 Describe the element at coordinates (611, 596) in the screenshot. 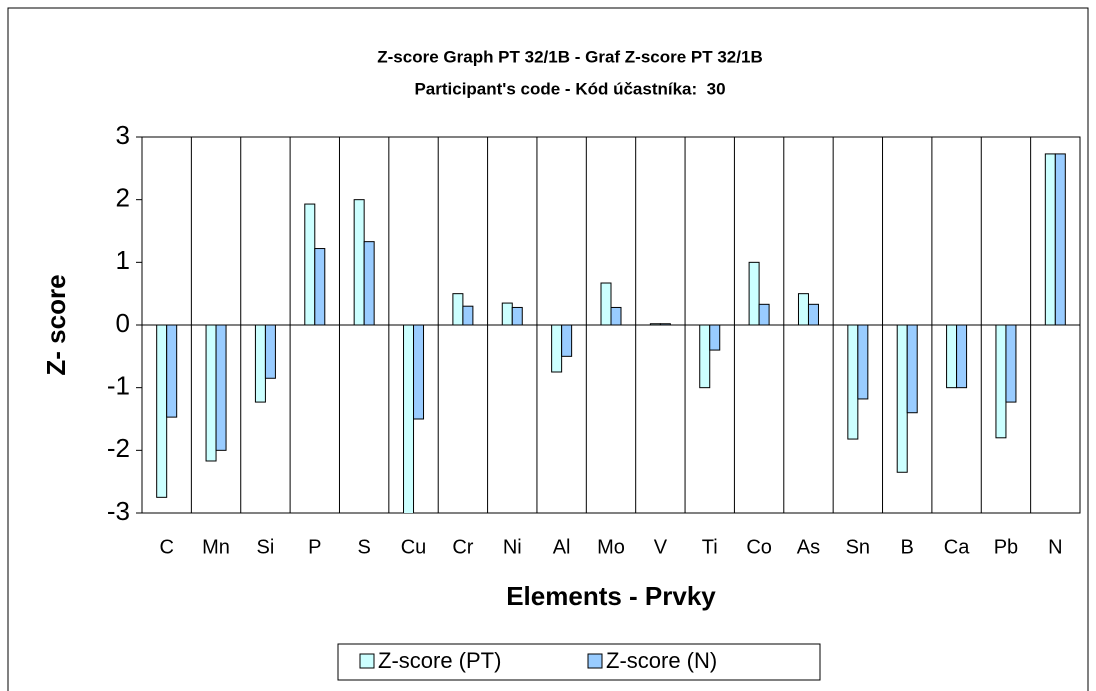

I see `x-axis-label: Elements - Prvky` at that location.